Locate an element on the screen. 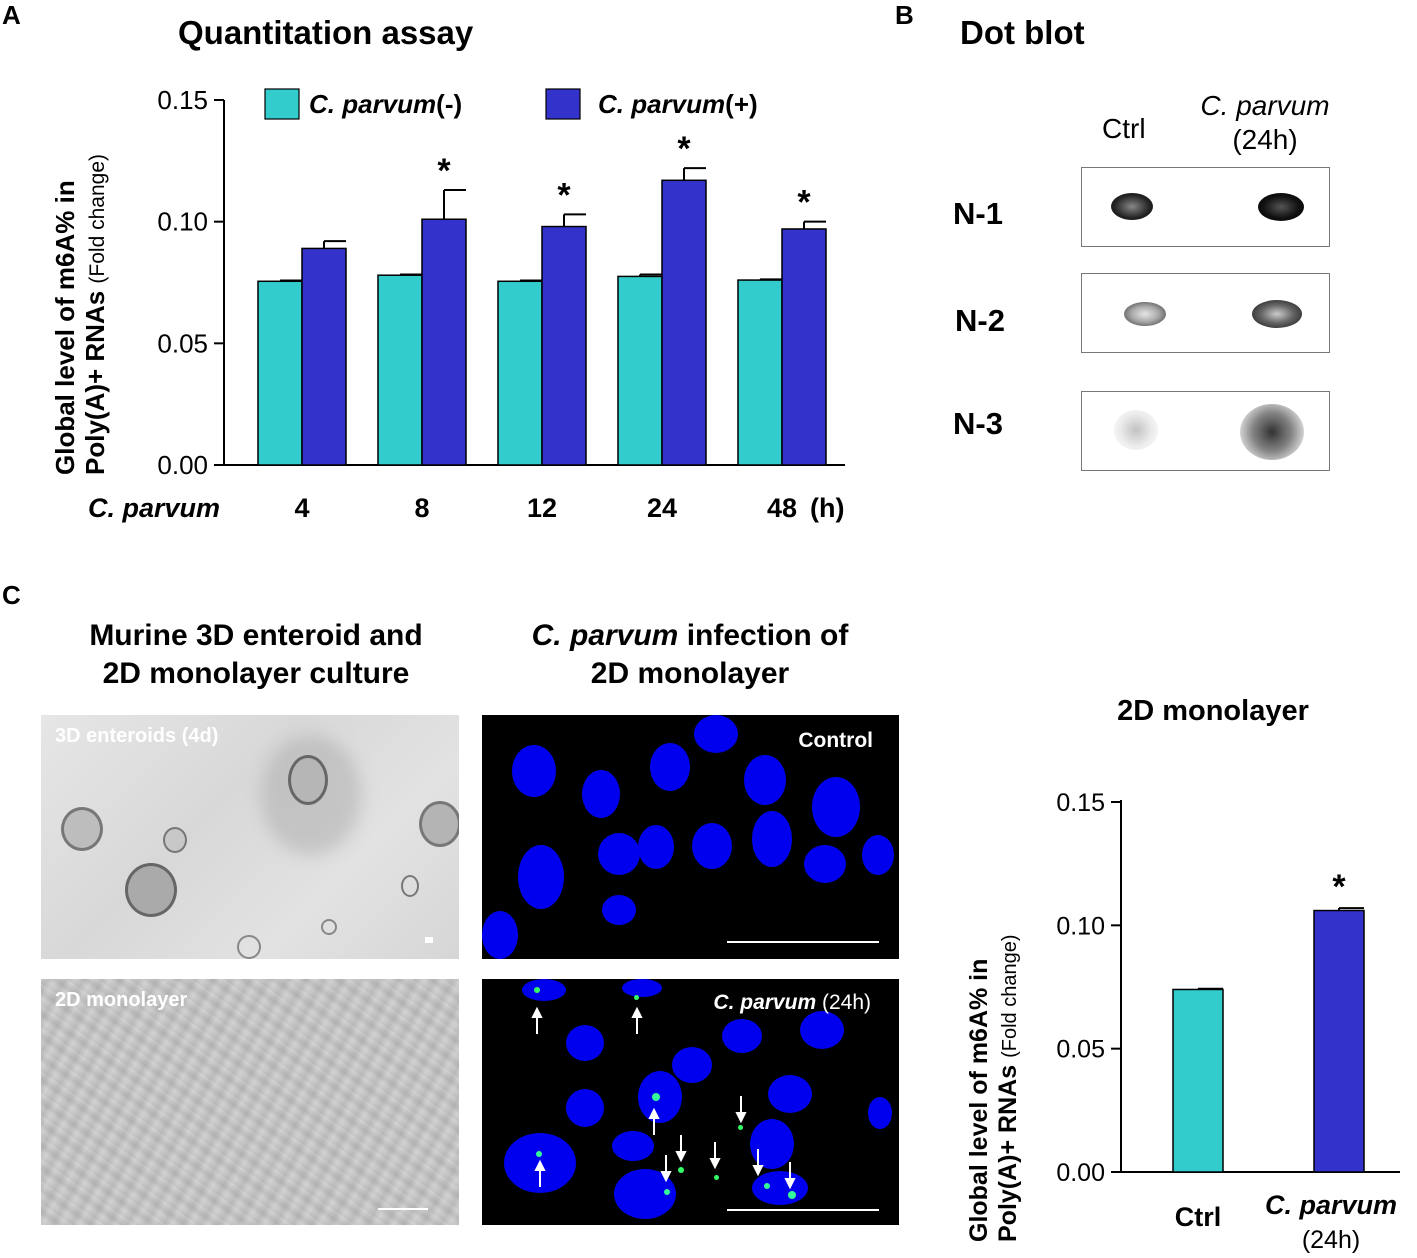 The height and width of the screenshot is (1258, 1417). y-tick-label: 0.05 is located at coordinates (1080, 1050).